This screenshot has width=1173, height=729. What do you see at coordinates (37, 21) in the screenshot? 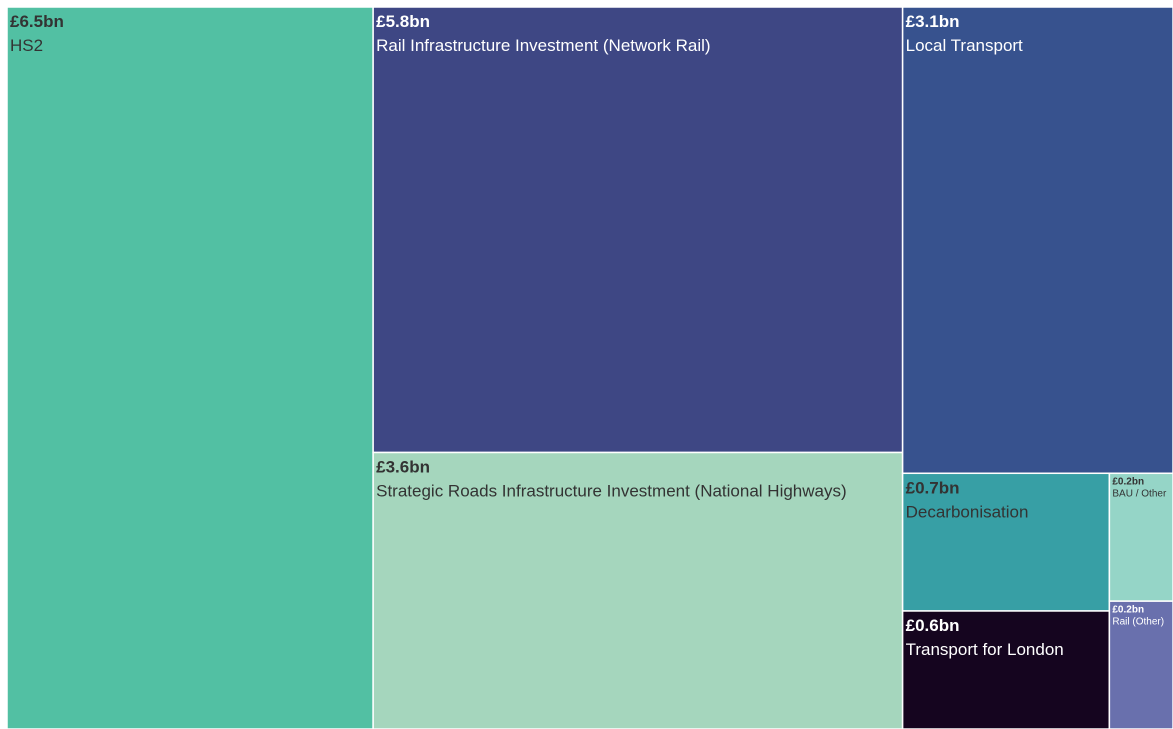
I see `tile-value-label: £6.5bn` at bounding box center [37, 21].